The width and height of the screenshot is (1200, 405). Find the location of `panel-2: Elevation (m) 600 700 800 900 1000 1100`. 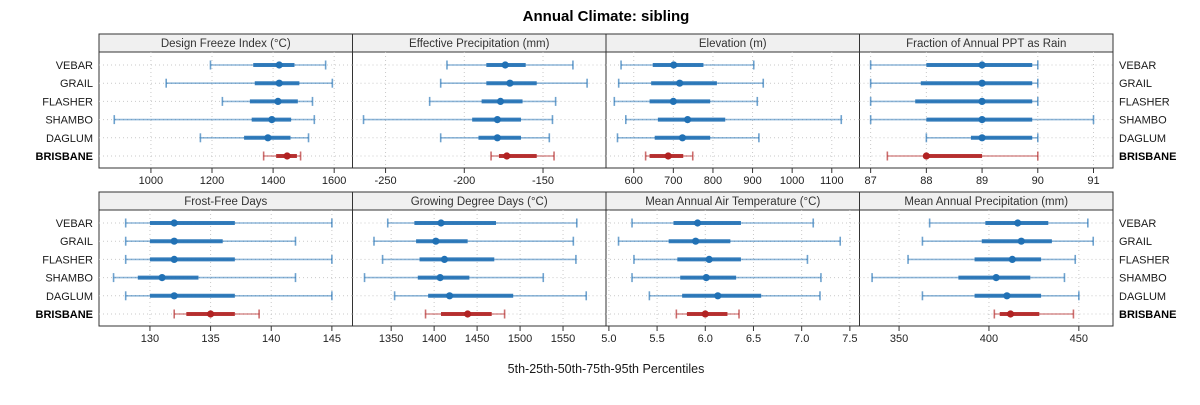

panel-2: Elevation (m) 600 700 800 900 1000 1100 is located at coordinates (732, 110).